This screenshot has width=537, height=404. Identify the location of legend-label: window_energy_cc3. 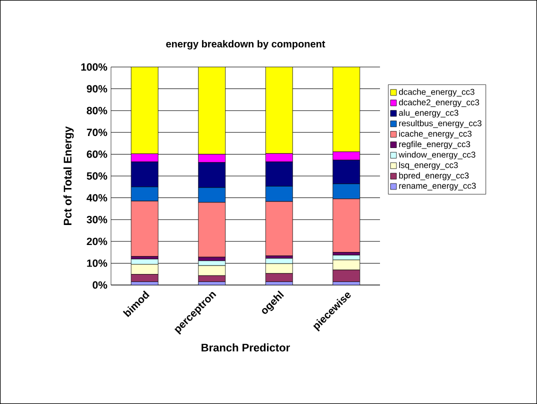
(437, 155).